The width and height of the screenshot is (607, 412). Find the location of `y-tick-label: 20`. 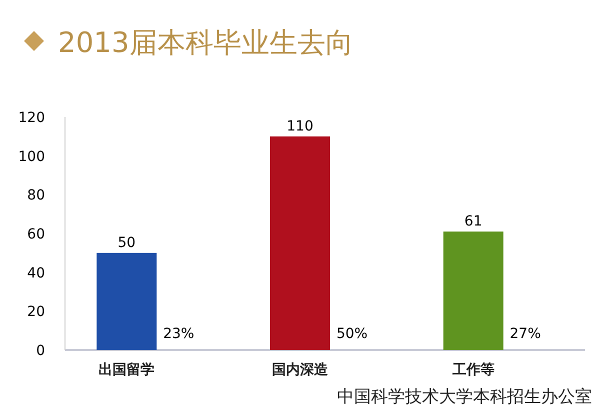

y-tick-label: 20 is located at coordinates (36, 312).